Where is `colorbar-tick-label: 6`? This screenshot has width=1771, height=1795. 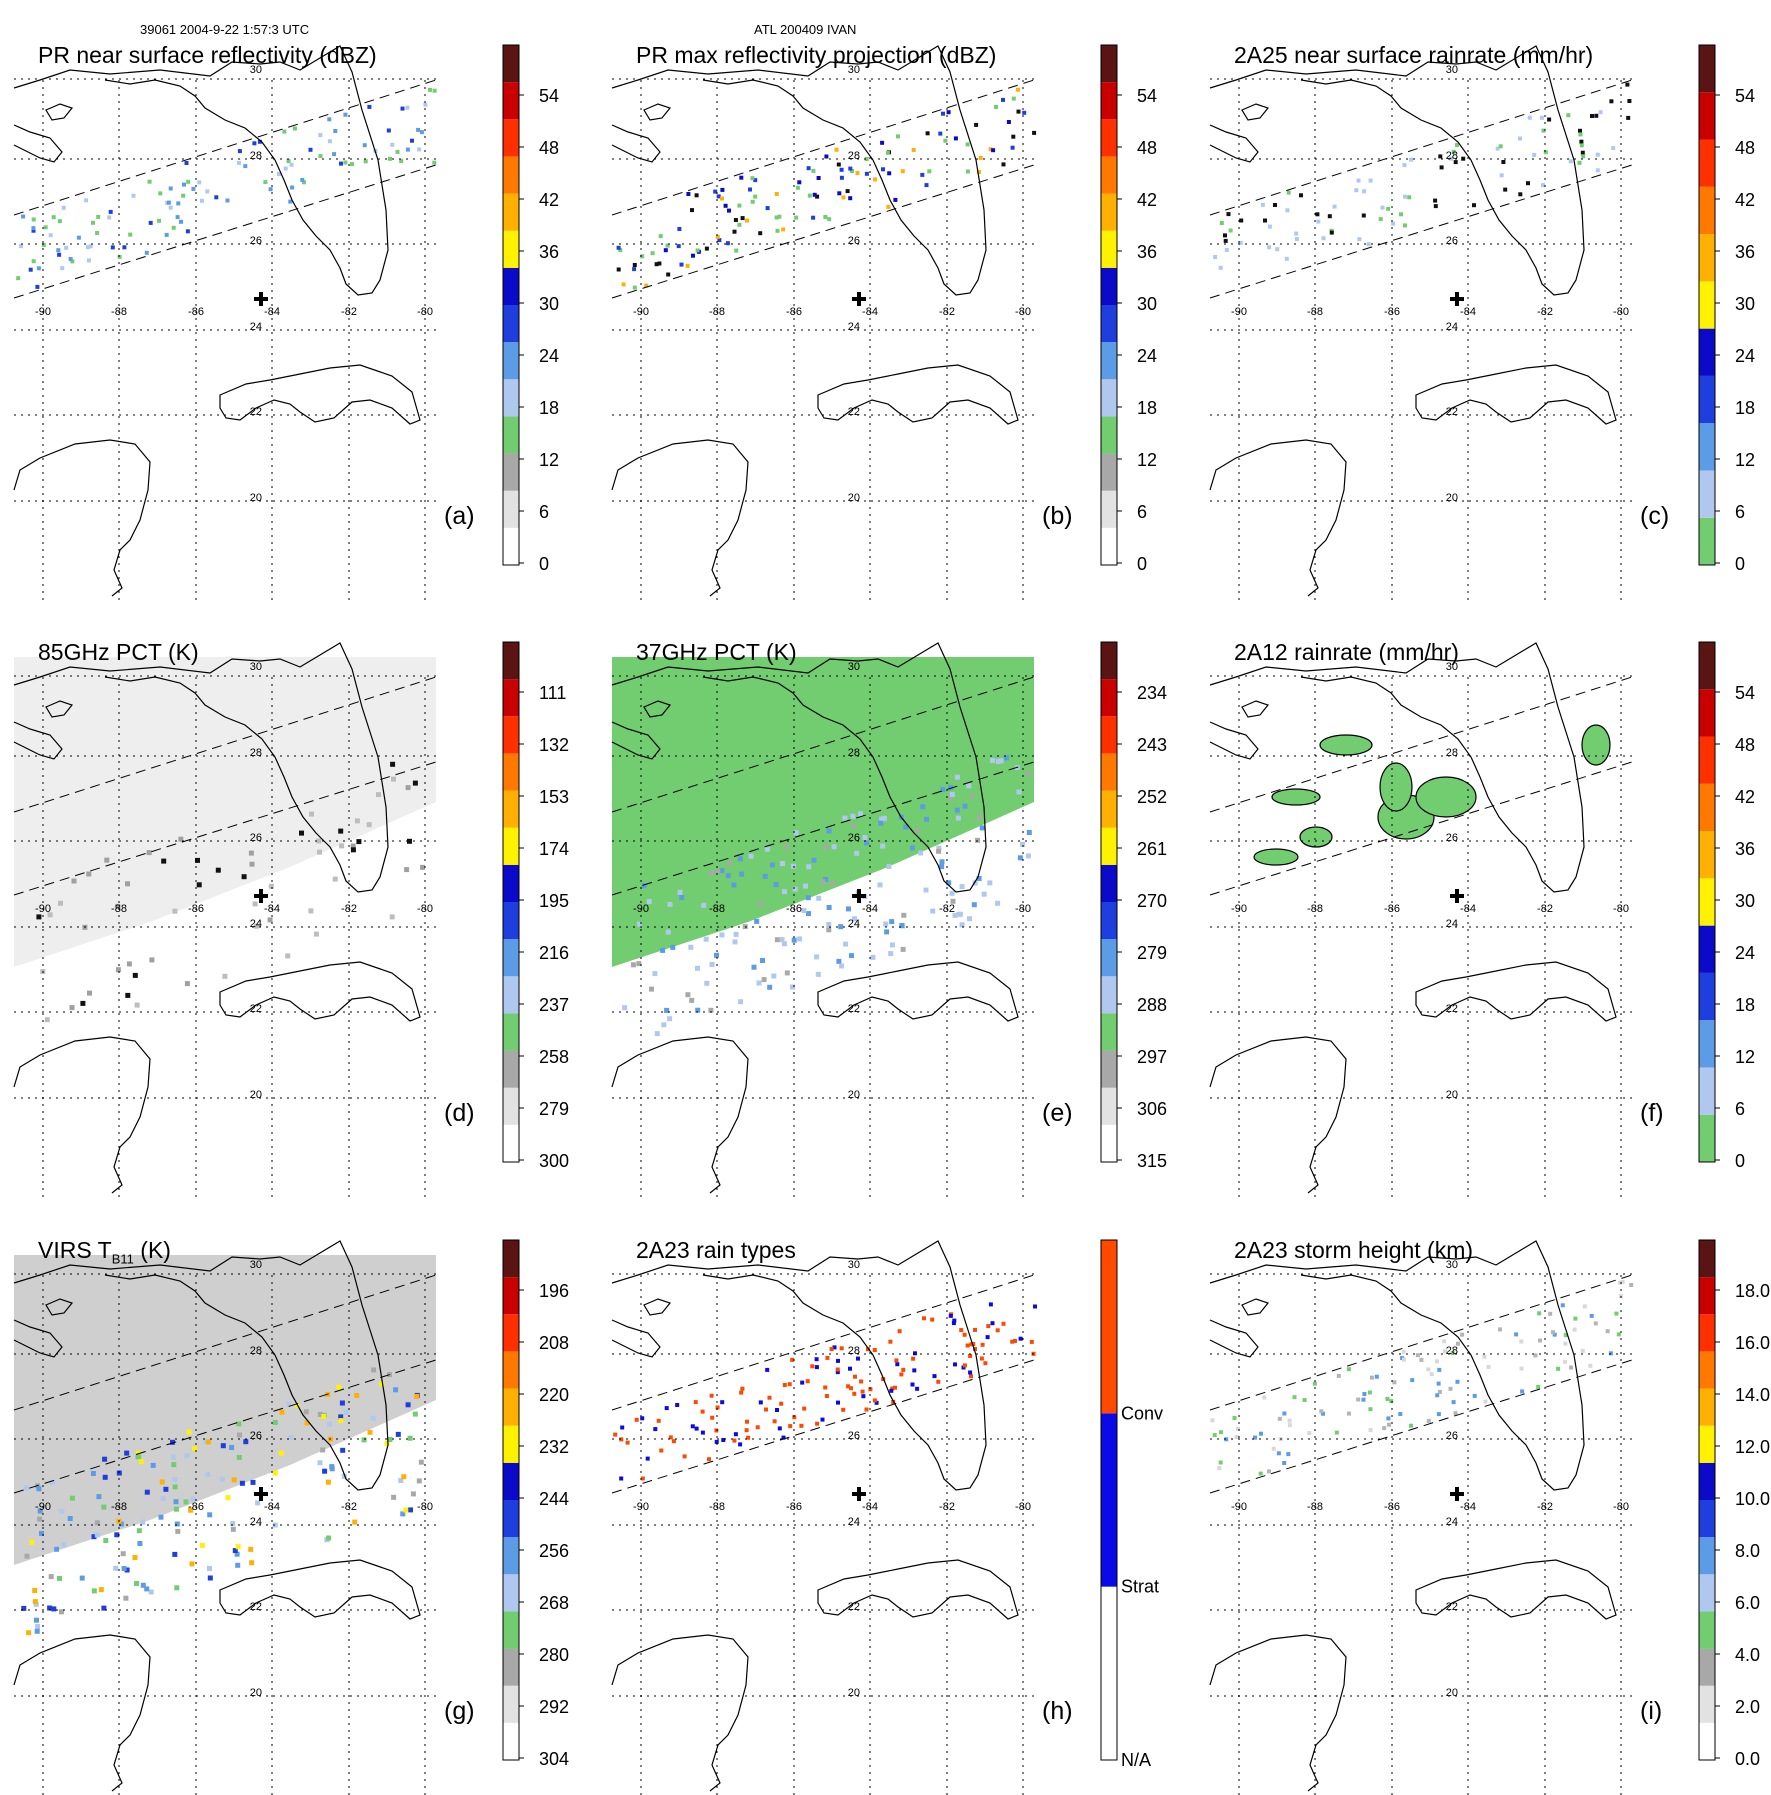 colorbar-tick-label: 6 is located at coordinates (544, 512).